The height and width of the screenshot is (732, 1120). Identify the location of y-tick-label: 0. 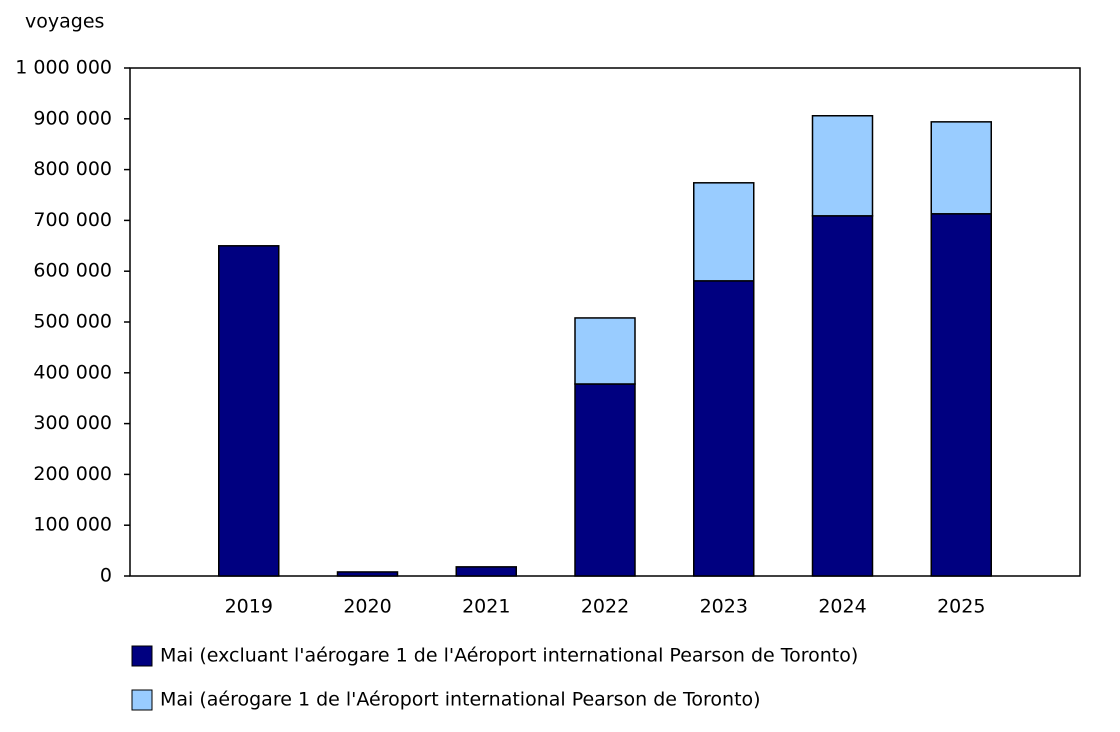
(106, 576).